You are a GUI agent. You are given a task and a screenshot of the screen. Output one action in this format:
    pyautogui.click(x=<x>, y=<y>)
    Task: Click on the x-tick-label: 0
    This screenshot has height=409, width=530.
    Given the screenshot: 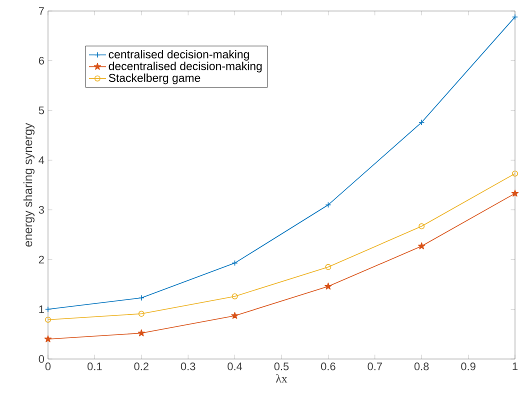 What is the action you would take?
    pyautogui.click(x=48, y=366)
    